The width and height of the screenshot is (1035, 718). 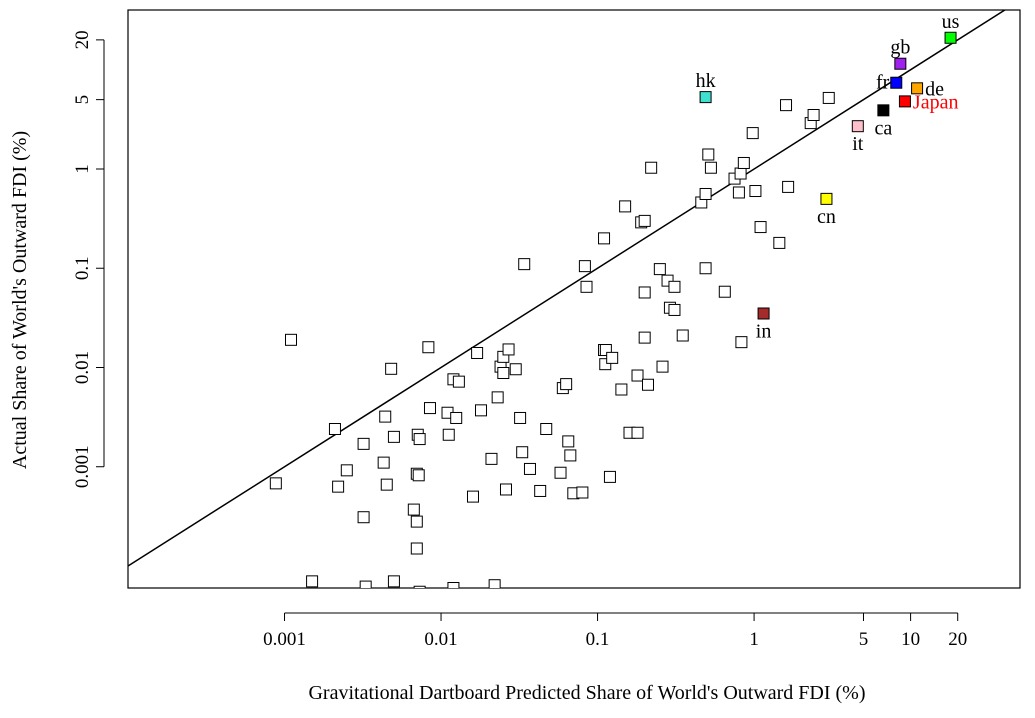 What do you see at coordinates (904, 101) in the screenshot?
I see `point-japan` at bounding box center [904, 101].